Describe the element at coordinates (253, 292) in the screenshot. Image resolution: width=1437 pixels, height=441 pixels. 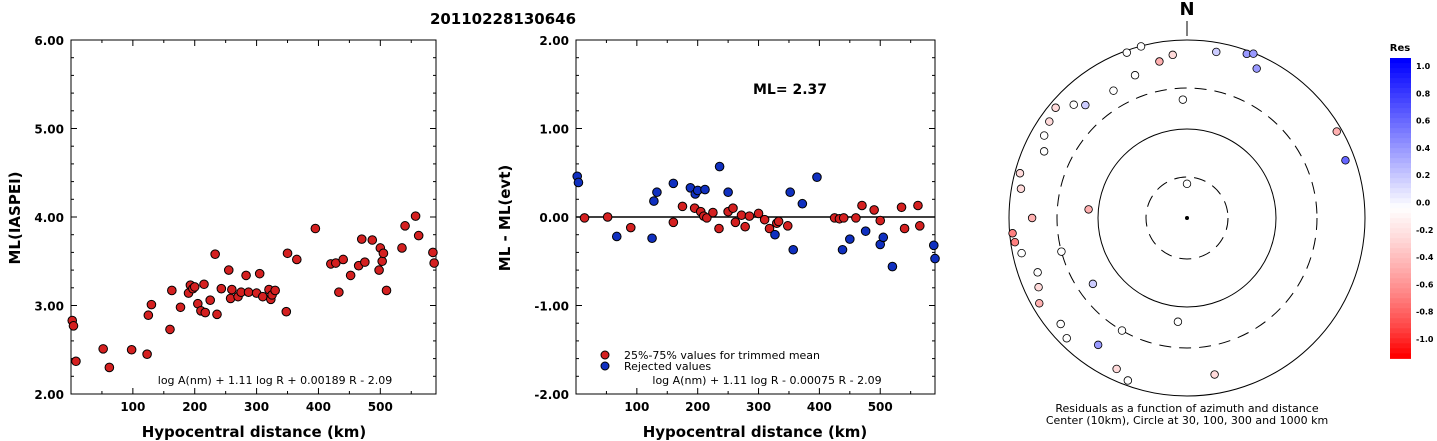
I see `data-points` at that location.